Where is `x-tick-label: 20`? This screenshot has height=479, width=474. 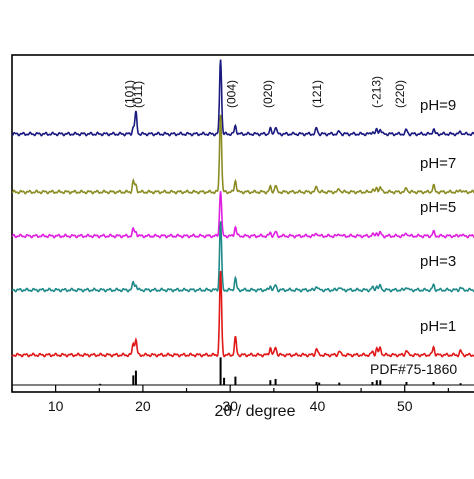
x-tick-label: 20 is located at coordinates (143, 406).